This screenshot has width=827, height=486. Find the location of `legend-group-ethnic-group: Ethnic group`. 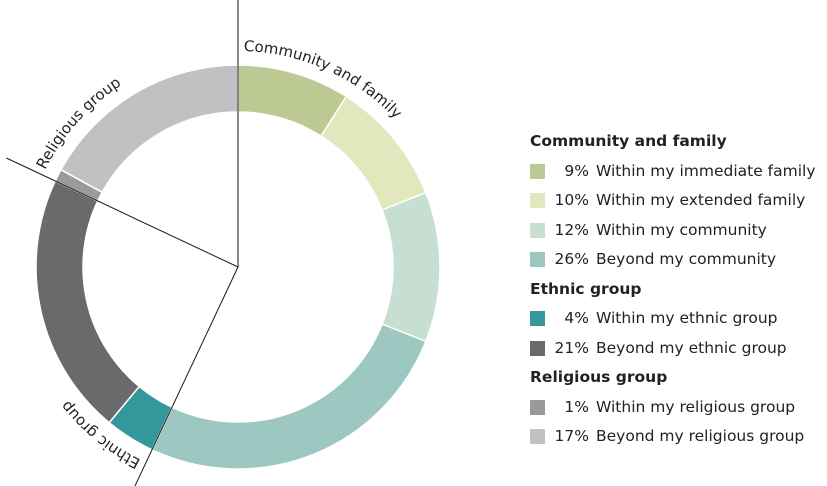

legend-group-ethnic-group: Ethnic group is located at coordinates (586, 288).